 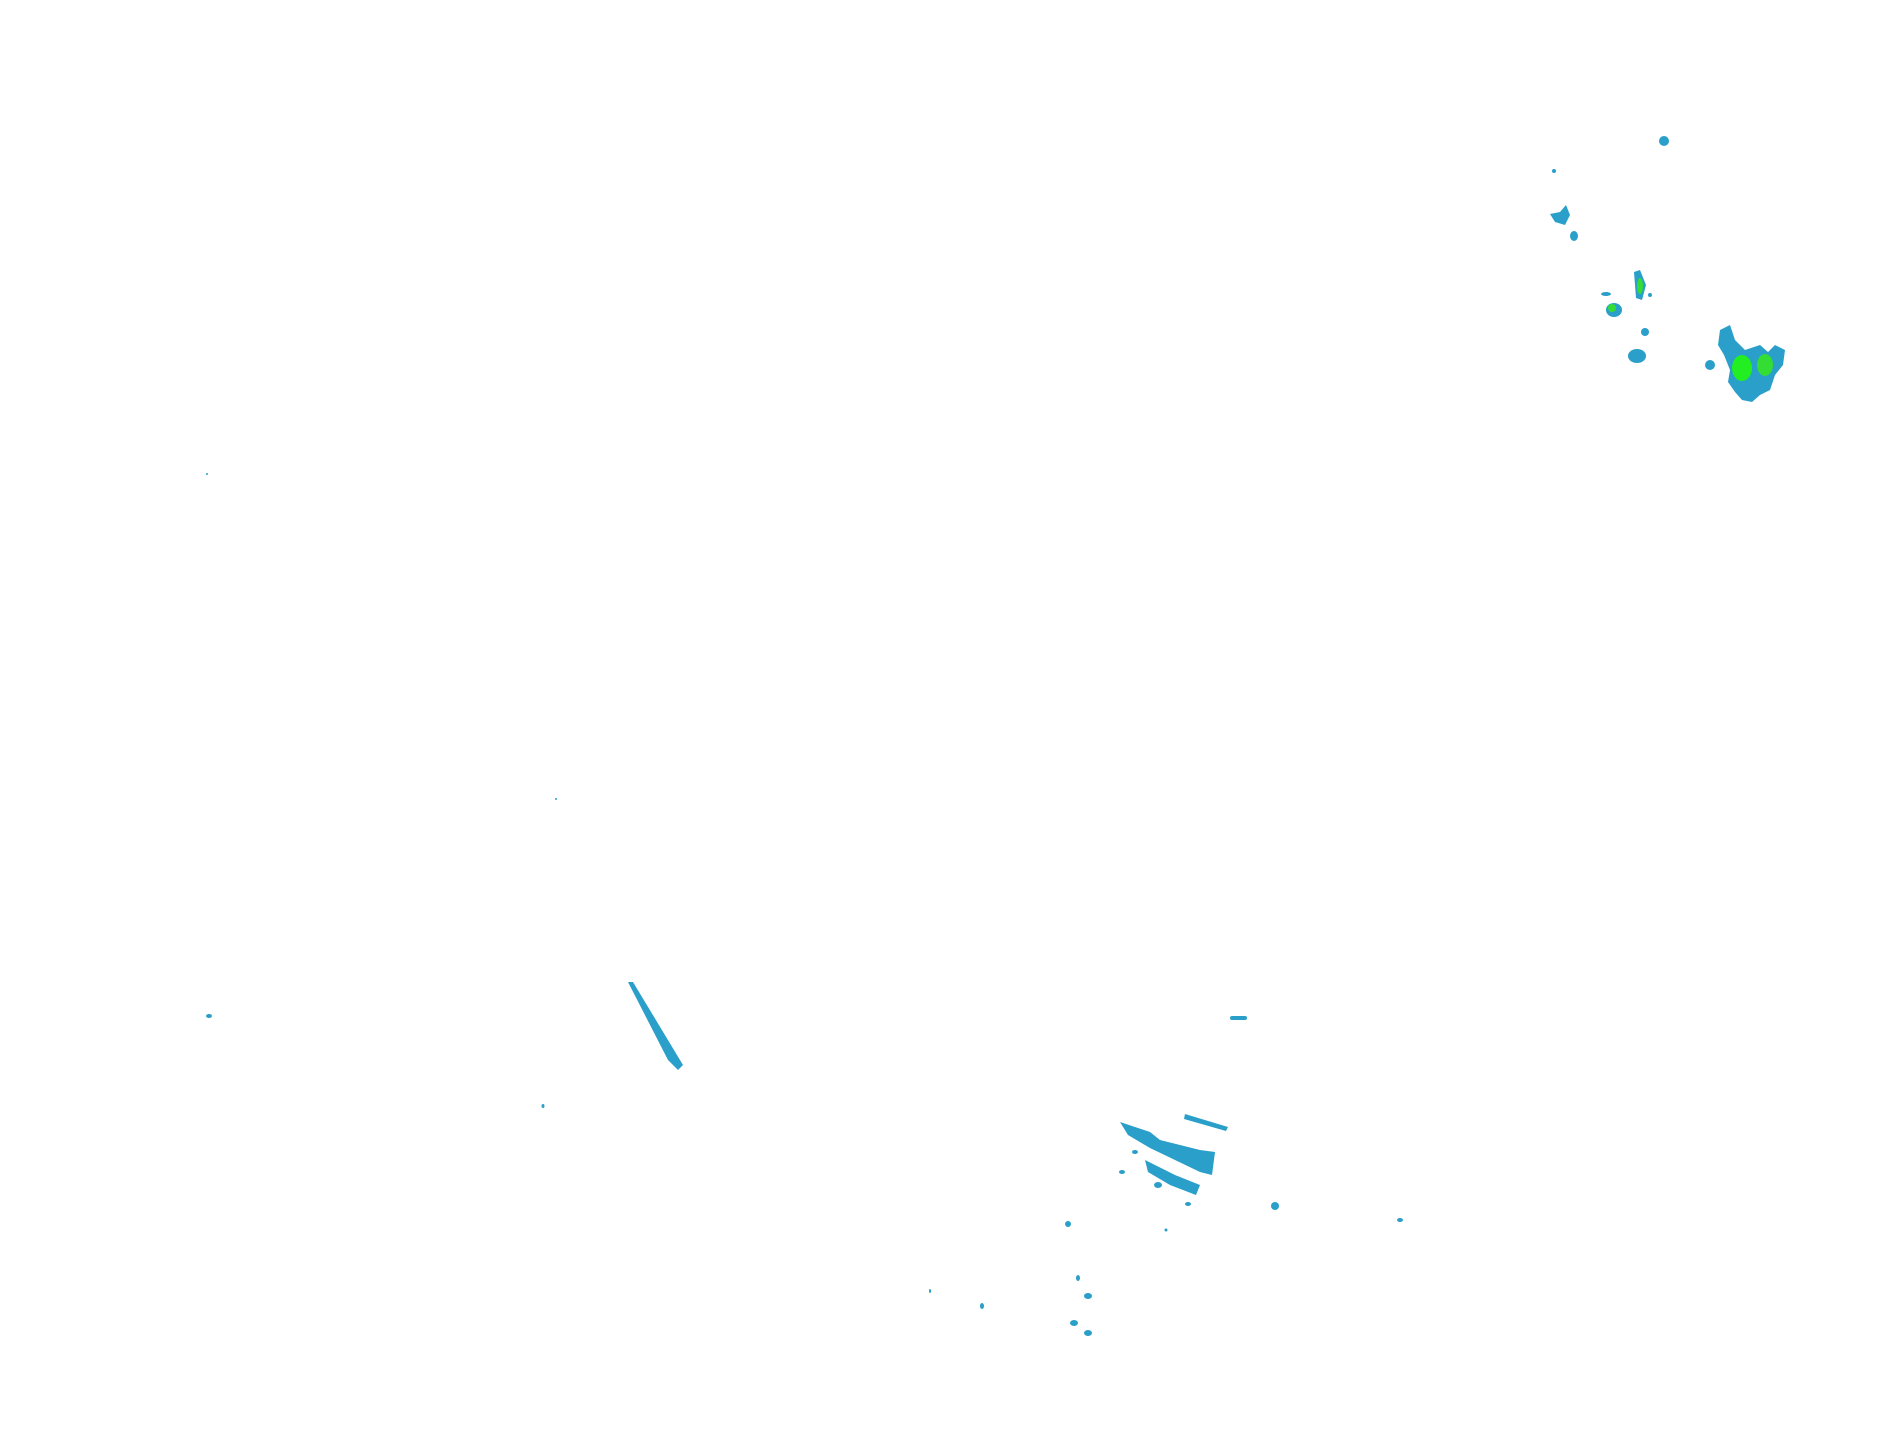 What do you see at coordinates (1667, 269) in the screenshot?
I see `echo-cluster-northeast` at bounding box center [1667, 269].